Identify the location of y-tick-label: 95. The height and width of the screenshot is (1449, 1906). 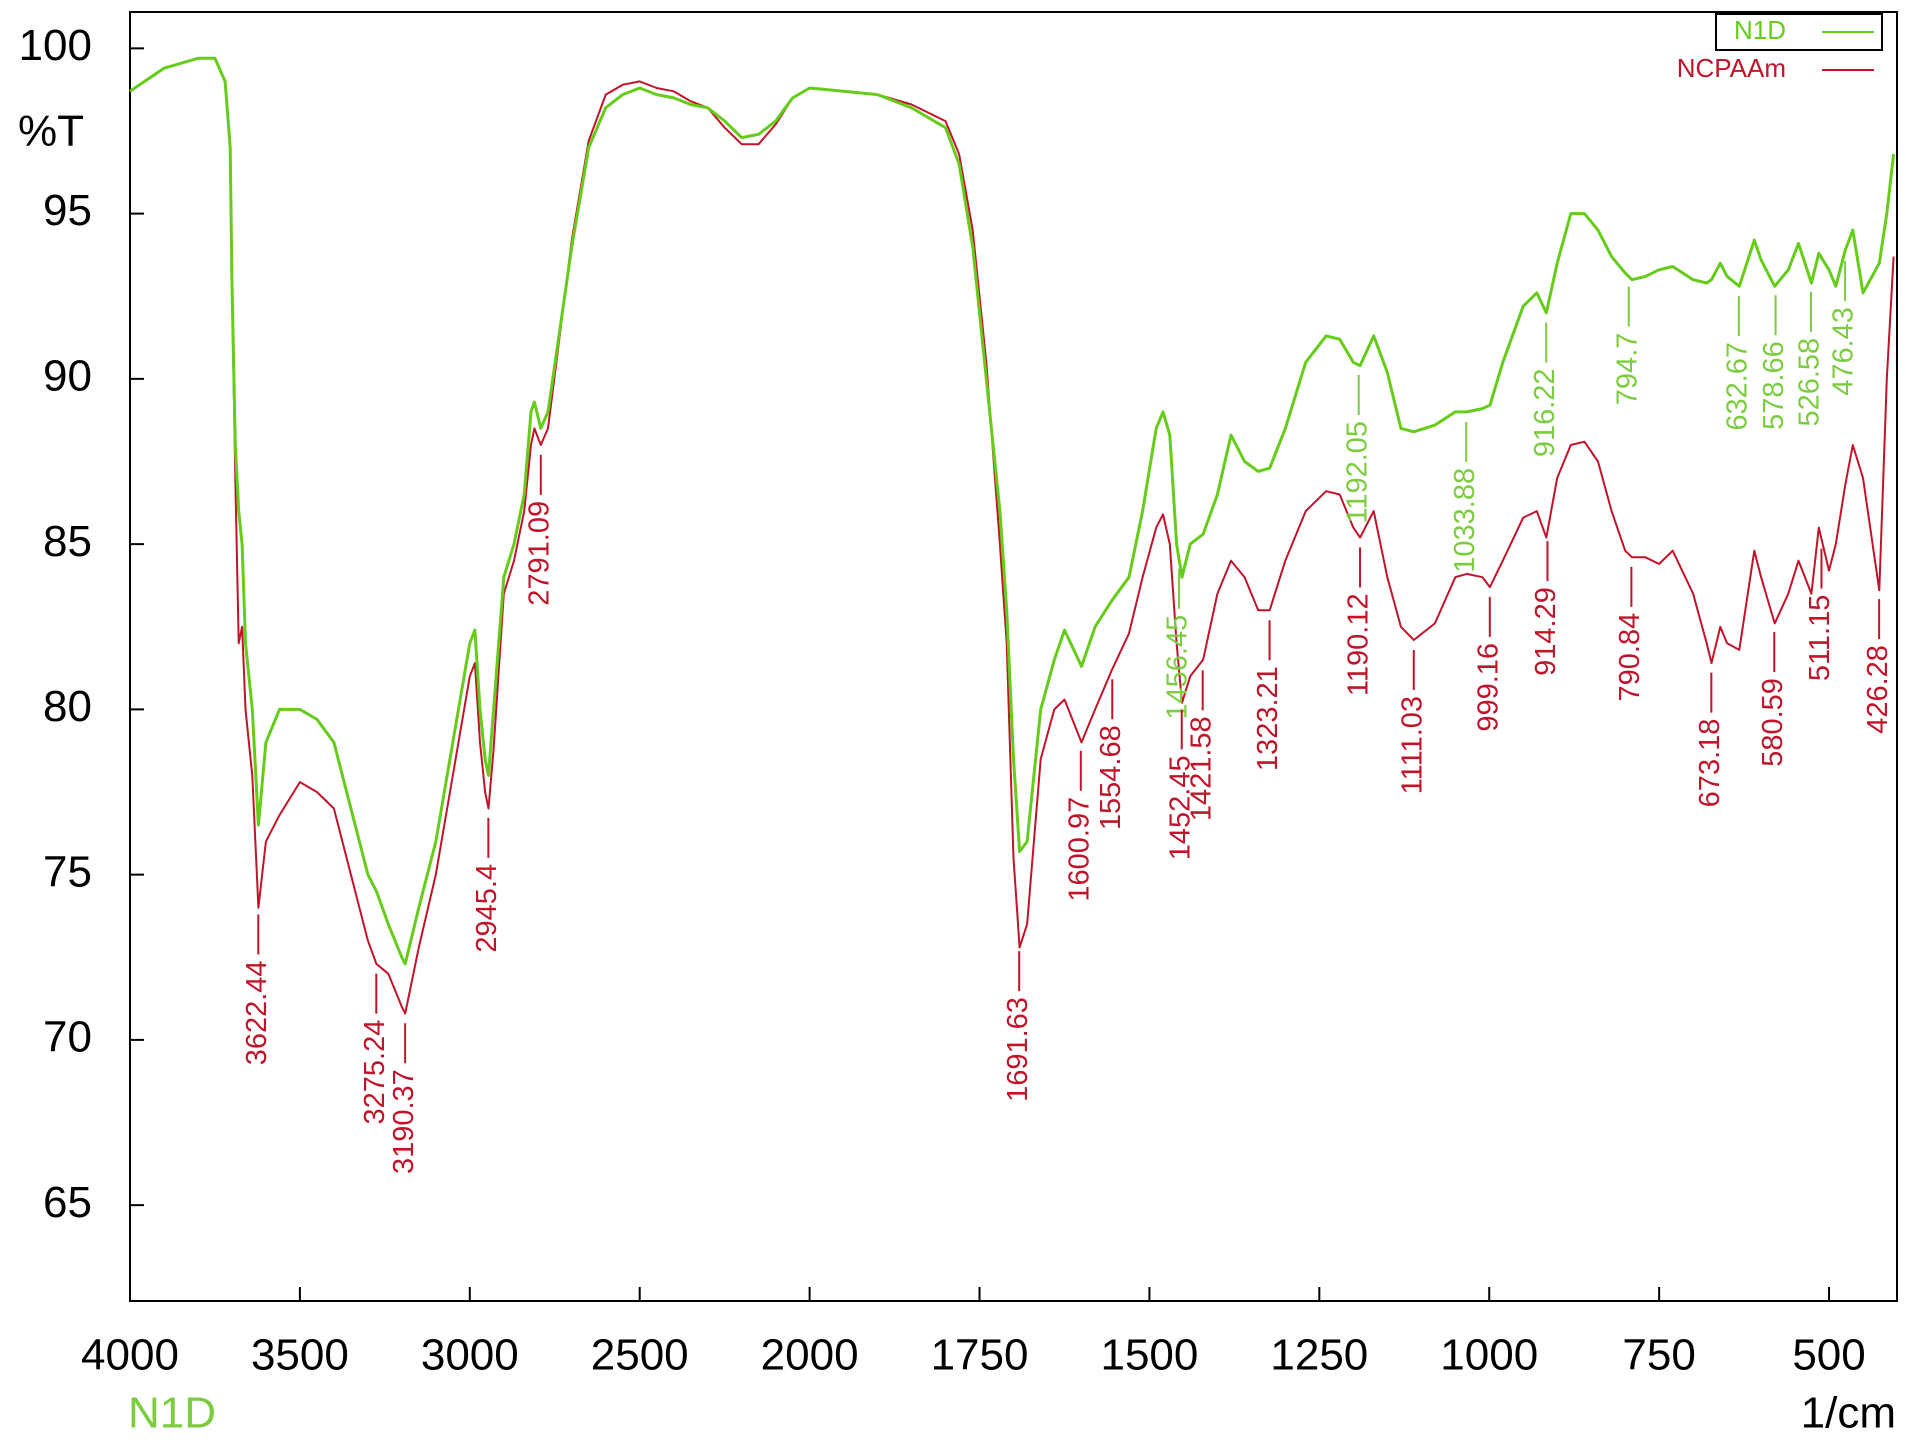
(67, 210).